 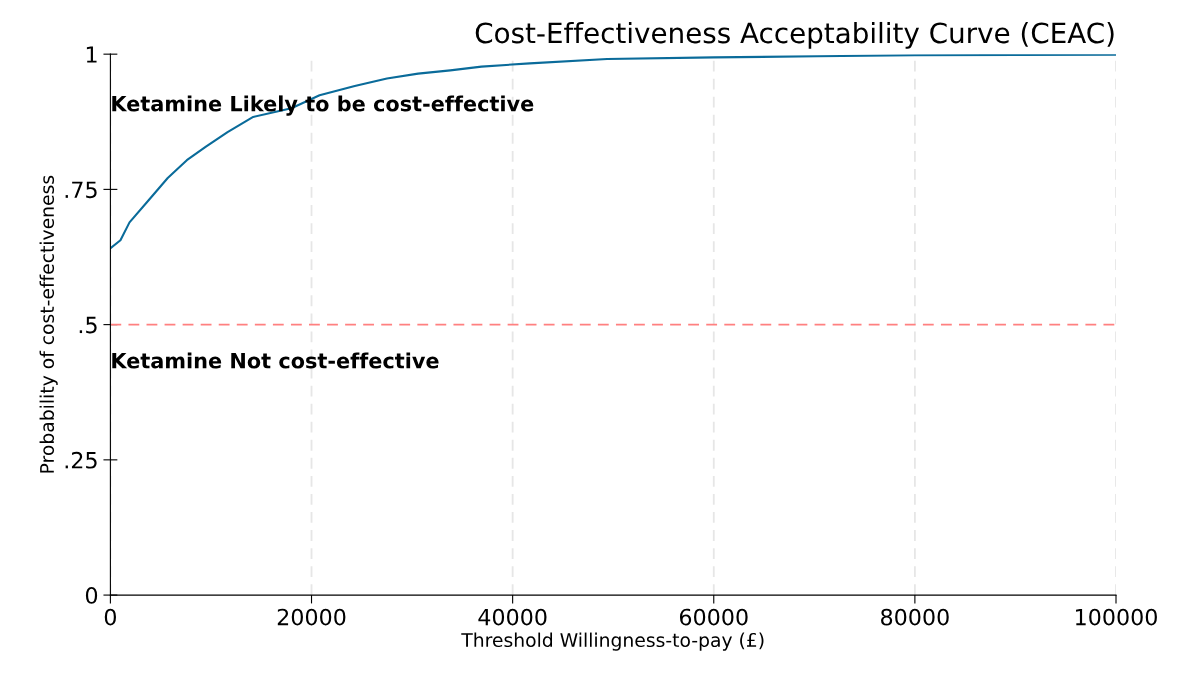 What do you see at coordinates (1116, 617) in the screenshot?
I see `x-tick-label: 100000` at bounding box center [1116, 617].